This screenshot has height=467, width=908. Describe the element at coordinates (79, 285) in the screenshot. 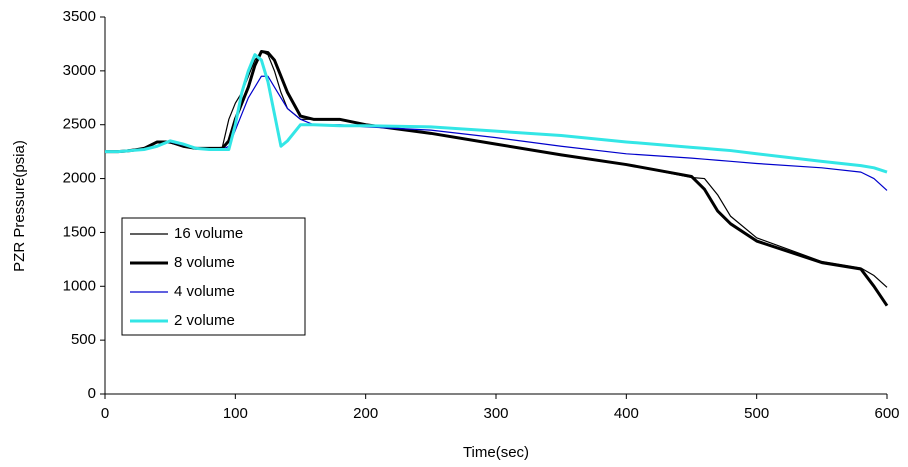

I see `y-tick-label: 1000` at that location.